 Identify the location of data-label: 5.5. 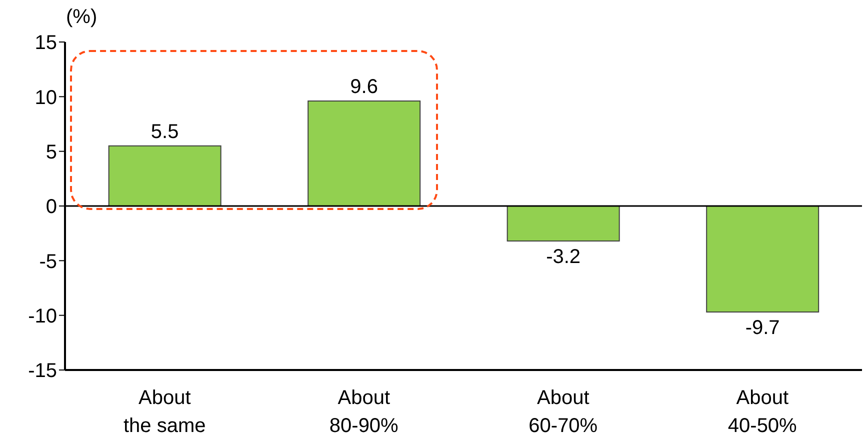
(164, 131).